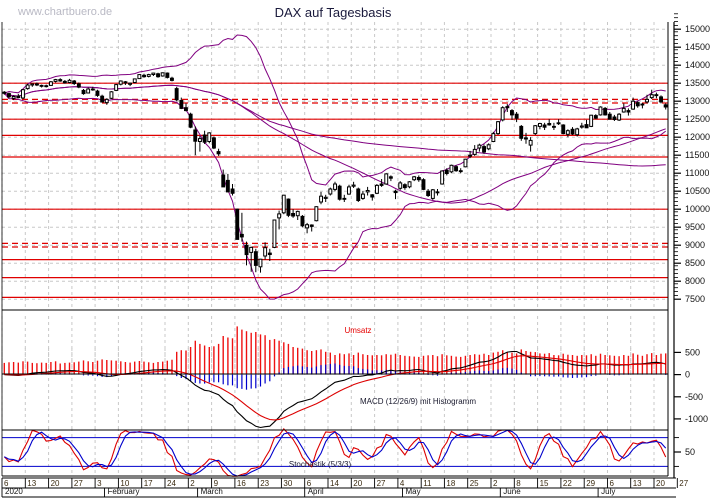 This screenshot has width=723, height=498. Describe the element at coordinates (427, 483) in the screenshot. I see `date-tick-label: 11` at that location.